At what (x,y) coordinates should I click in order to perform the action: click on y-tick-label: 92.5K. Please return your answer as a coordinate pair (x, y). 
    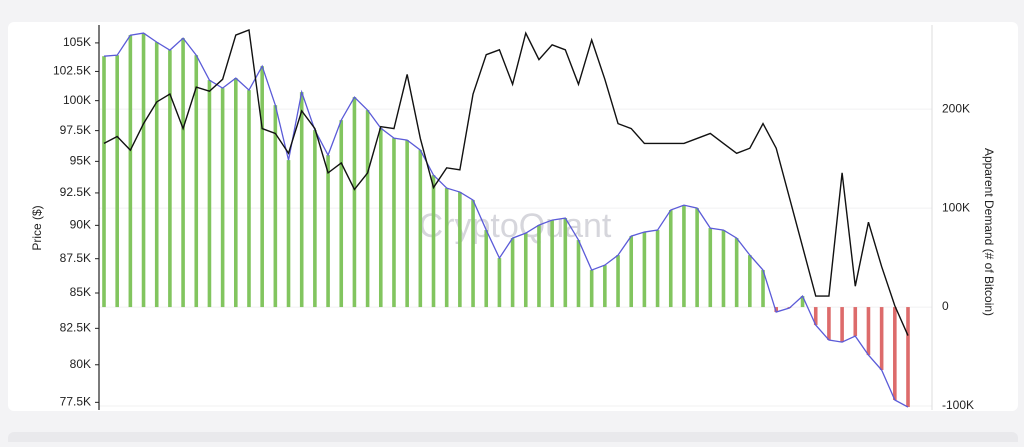
    Looking at the image, I should click on (75, 192).